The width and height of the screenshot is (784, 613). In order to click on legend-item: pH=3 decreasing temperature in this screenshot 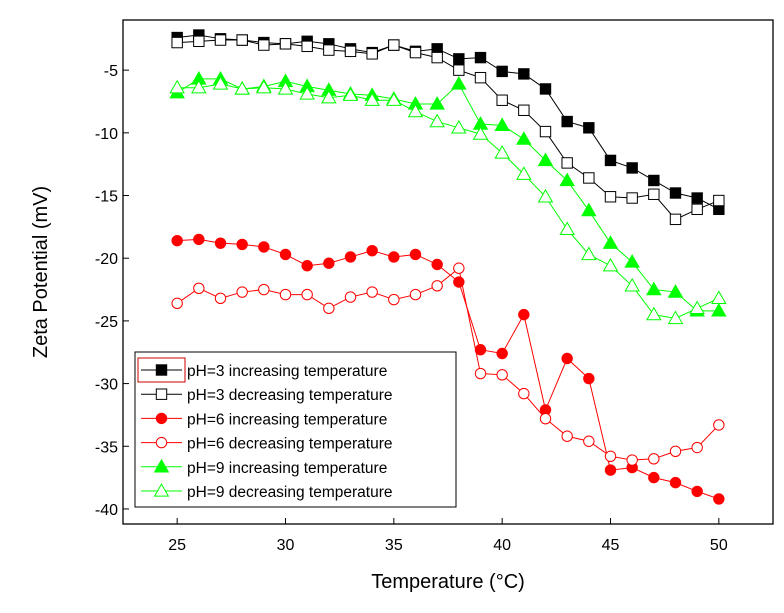, I will do `click(267, 395)`.